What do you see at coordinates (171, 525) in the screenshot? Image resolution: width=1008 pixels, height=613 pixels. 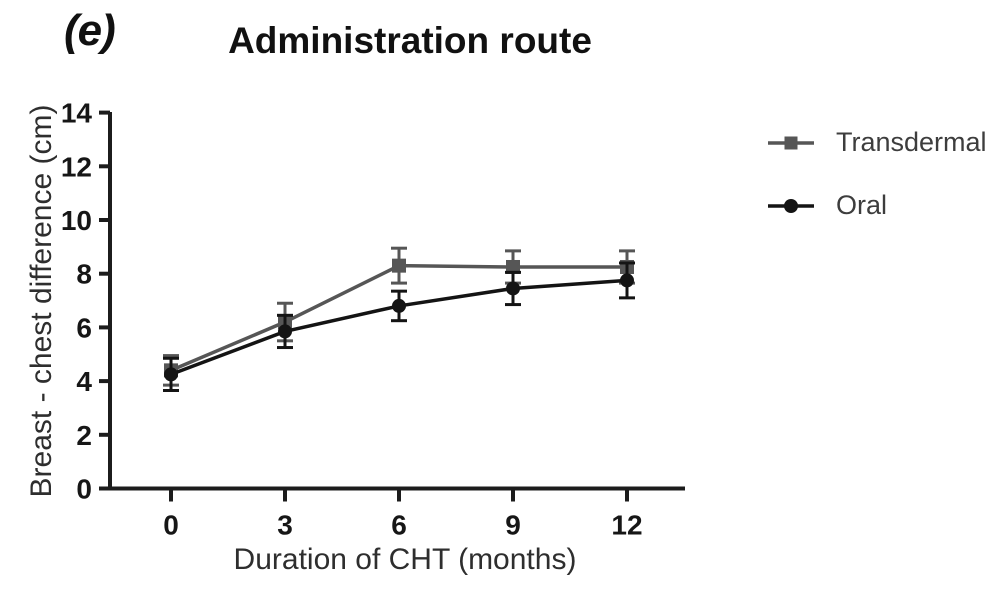 I see `x-tick-label: 0` at bounding box center [171, 525].